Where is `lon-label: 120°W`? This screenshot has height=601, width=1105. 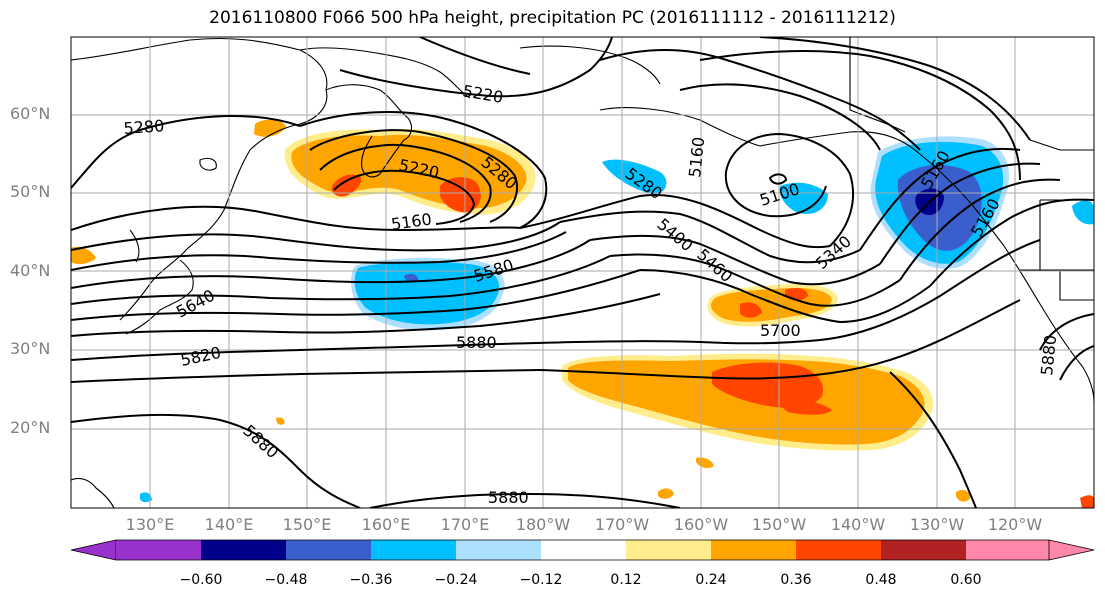
lon-label: 120°W is located at coordinates (1015, 524).